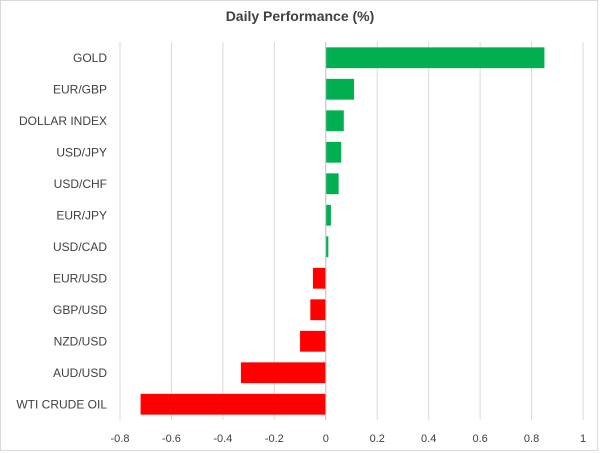 Image resolution: width=600 pixels, height=453 pixels. What do you see at coordinates (80, 373) in the screenshot?
I see `category-label-aud-usd: AUD/USD` at bounding box center [80, 373].